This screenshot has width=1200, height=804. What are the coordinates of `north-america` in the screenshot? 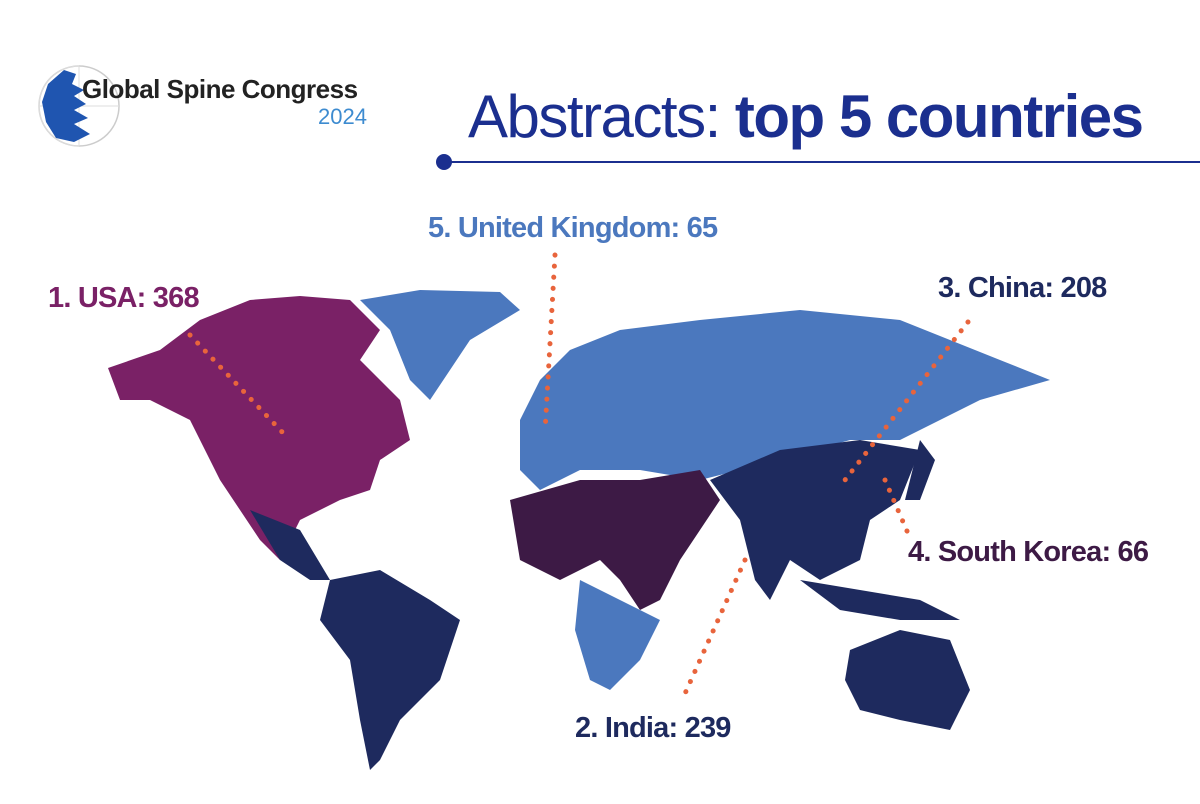 It's located at (259, 428).